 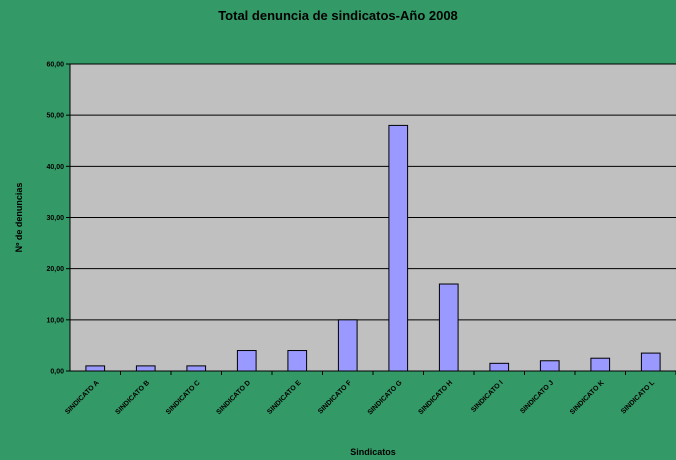 I want to click on y-tick-label: 60,00, so click(x=55, y=65).